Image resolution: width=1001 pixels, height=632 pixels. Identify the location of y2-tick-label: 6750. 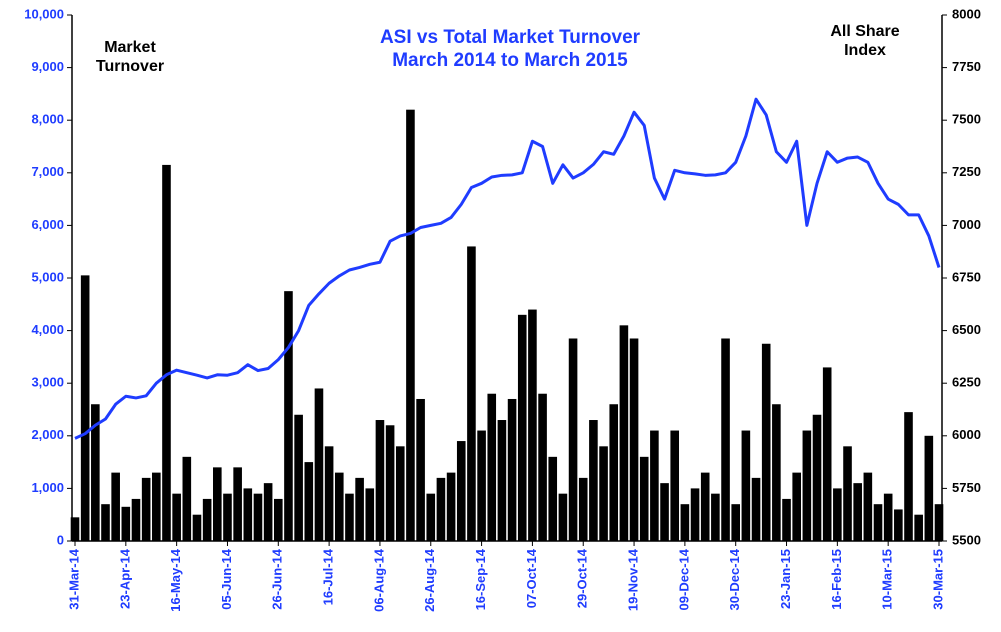
(966, 276).